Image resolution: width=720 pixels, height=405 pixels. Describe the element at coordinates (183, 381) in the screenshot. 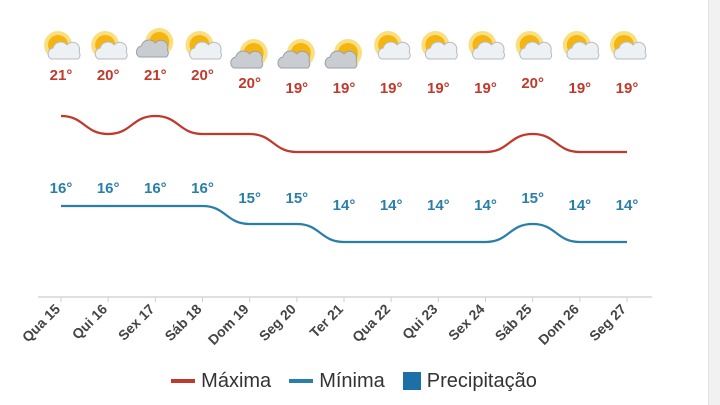

I see `legend-line-maxima` at that location.